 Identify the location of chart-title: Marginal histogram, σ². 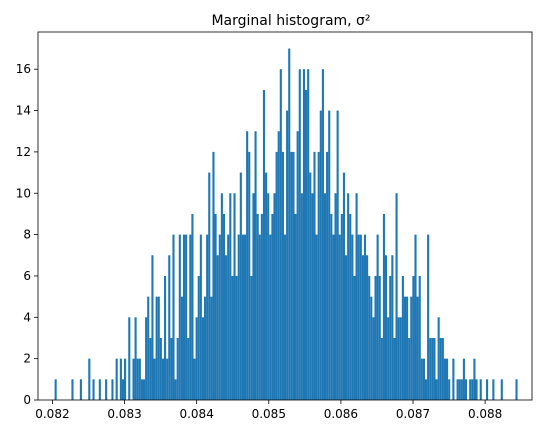
(290, 21).